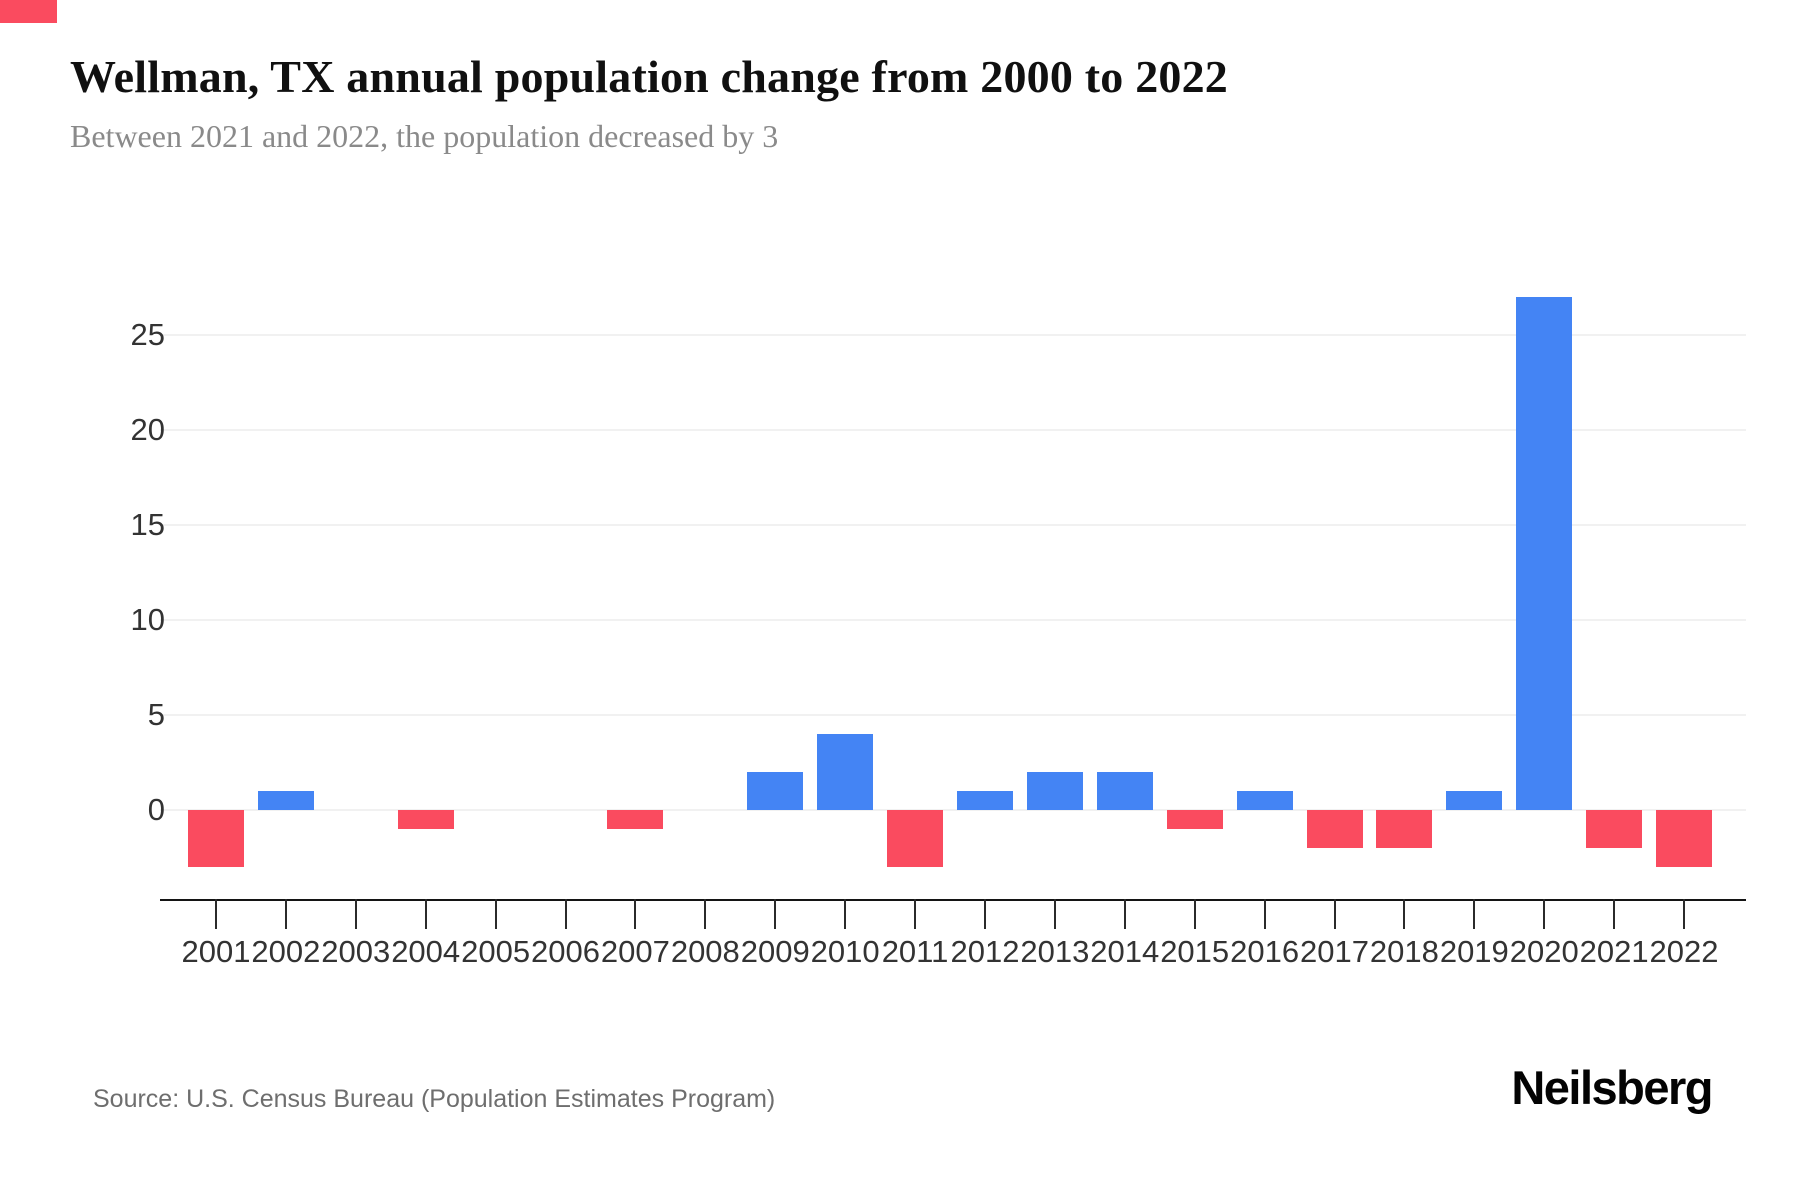 The height and width of the screenshot is (1200, 1800). What do you see at coordinates (915, 838) in the screenshot?
I see `bar-2011` at bounding box center [915, 838].